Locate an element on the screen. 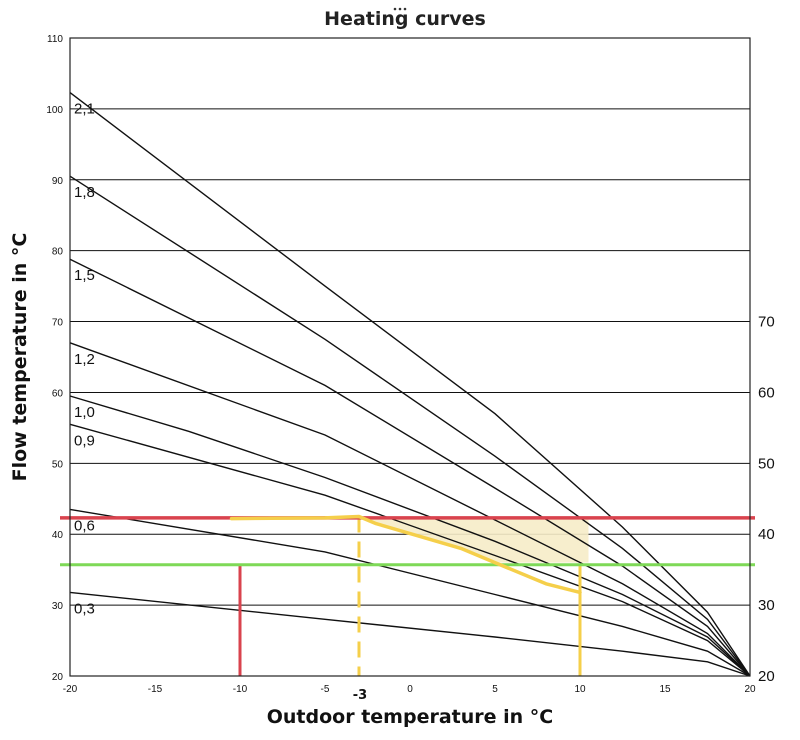 This screenshot has height=740, width=800. yellow-hand-drawn-curve is located at coordinates (405, 554).